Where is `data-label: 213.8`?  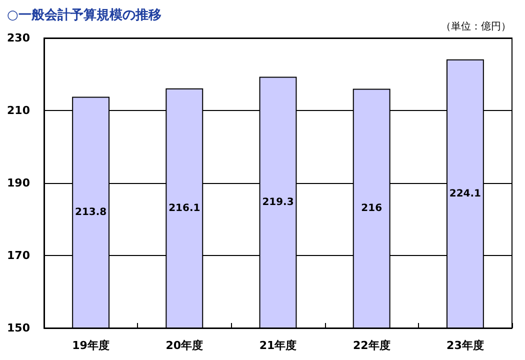
data-label: 213.8 is located at coordinates (90, 212).